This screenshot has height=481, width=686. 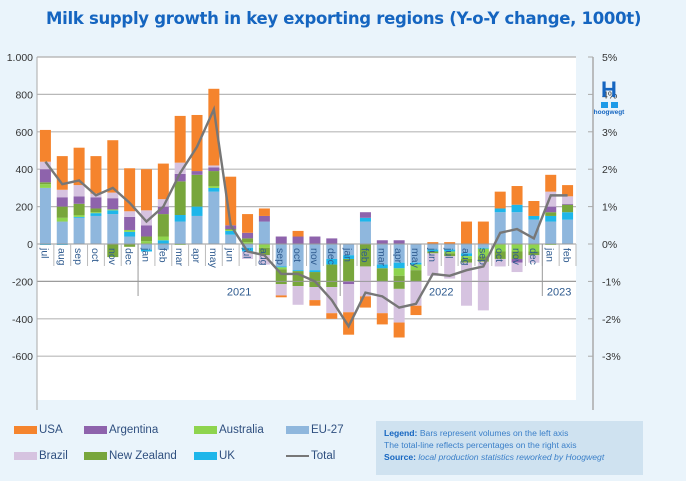 I want to click on legend-label: Argentina, so click(x=134, y=430).